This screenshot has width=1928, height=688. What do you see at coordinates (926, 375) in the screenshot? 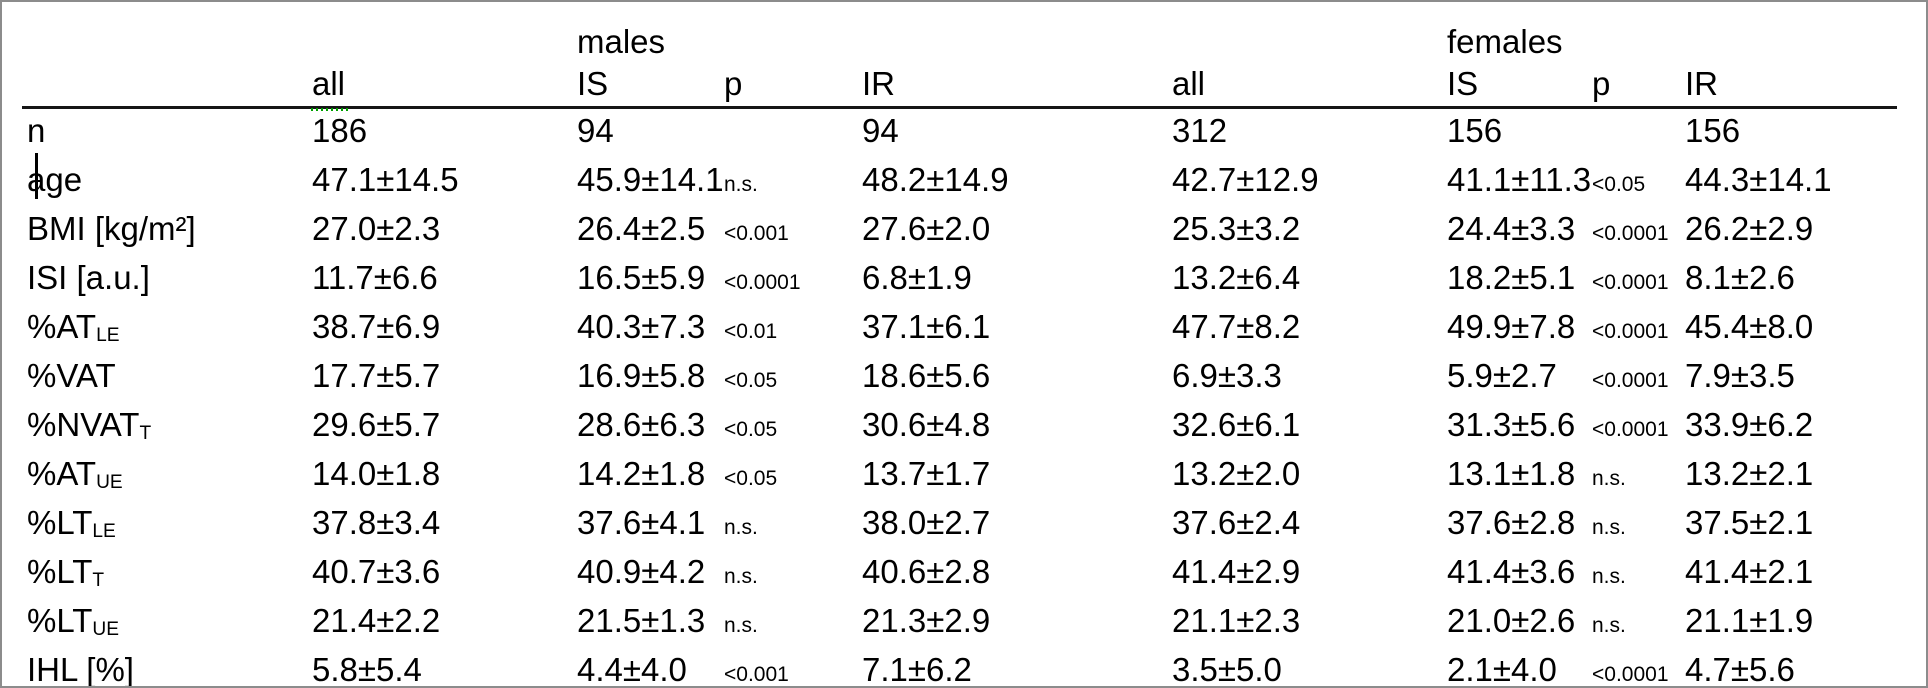
I see `table-cell-males-ir: 18.6±5.6` at bounding box center [926, 375].